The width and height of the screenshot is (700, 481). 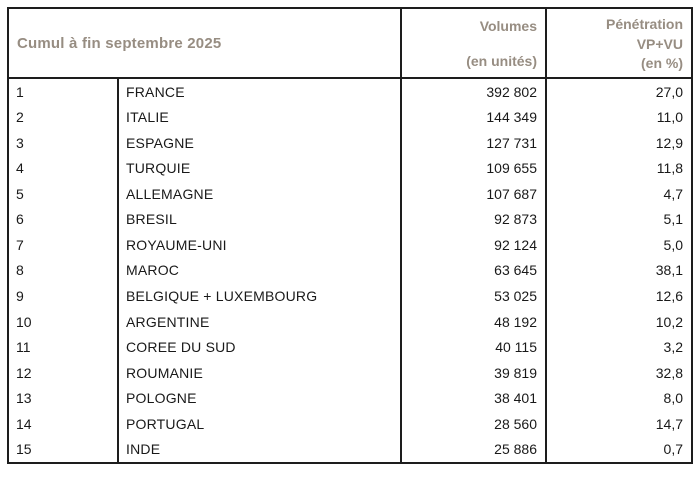 What do you see at coordinates (20, 91) in the screenshot?
I see `rank-cell: 1` at bounding box center [20, 91].